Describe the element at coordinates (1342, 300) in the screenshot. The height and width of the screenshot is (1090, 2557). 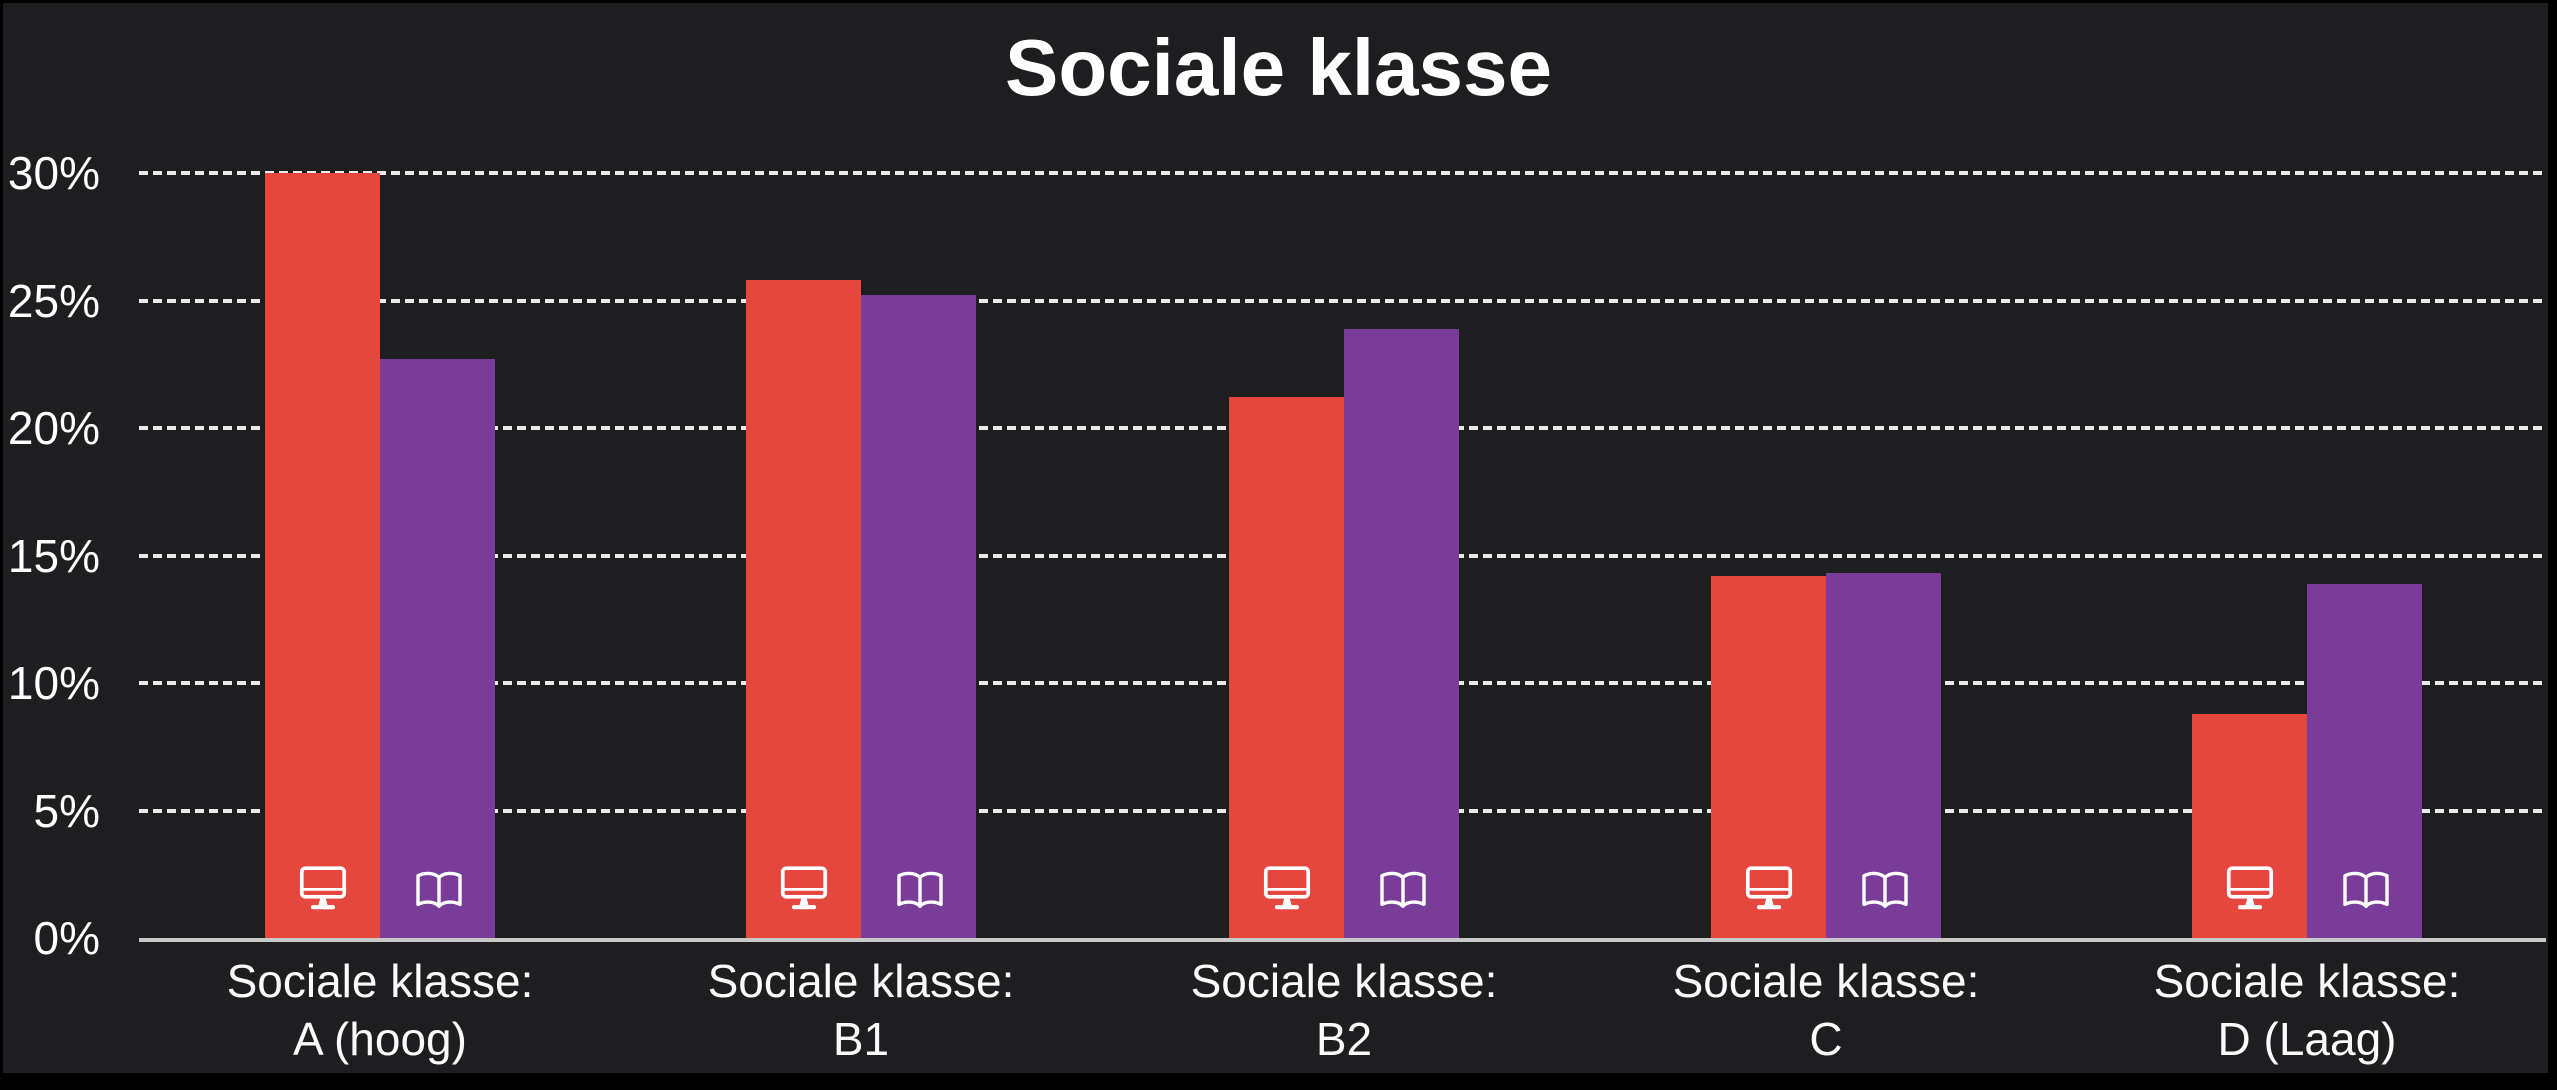
I see `gridline-25pct` at that location.